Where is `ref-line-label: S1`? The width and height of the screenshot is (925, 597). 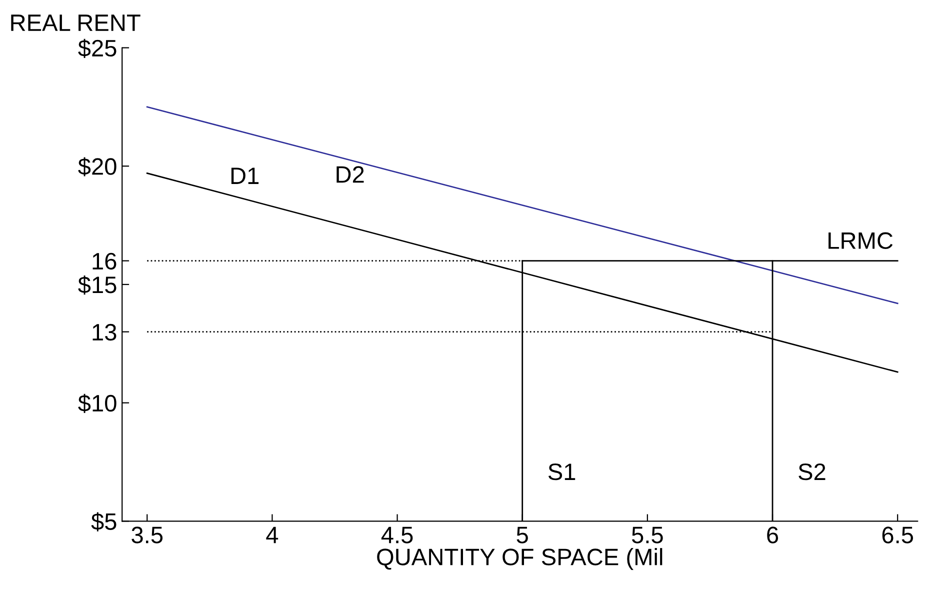 ref-line-label: S1 is located at coordinates (562, 471).